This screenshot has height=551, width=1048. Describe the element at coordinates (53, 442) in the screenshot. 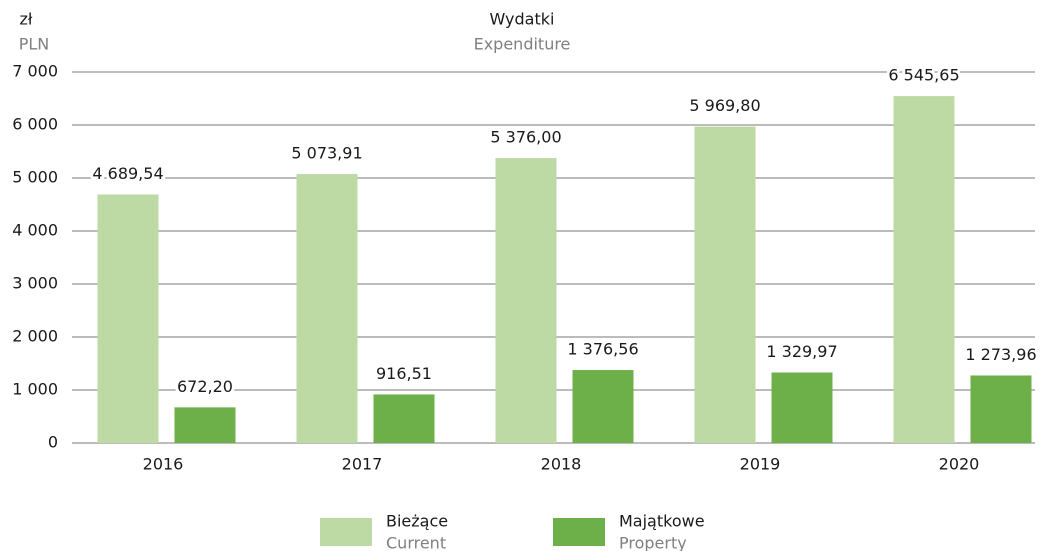

I see `y-tick-label: 0` at that location.